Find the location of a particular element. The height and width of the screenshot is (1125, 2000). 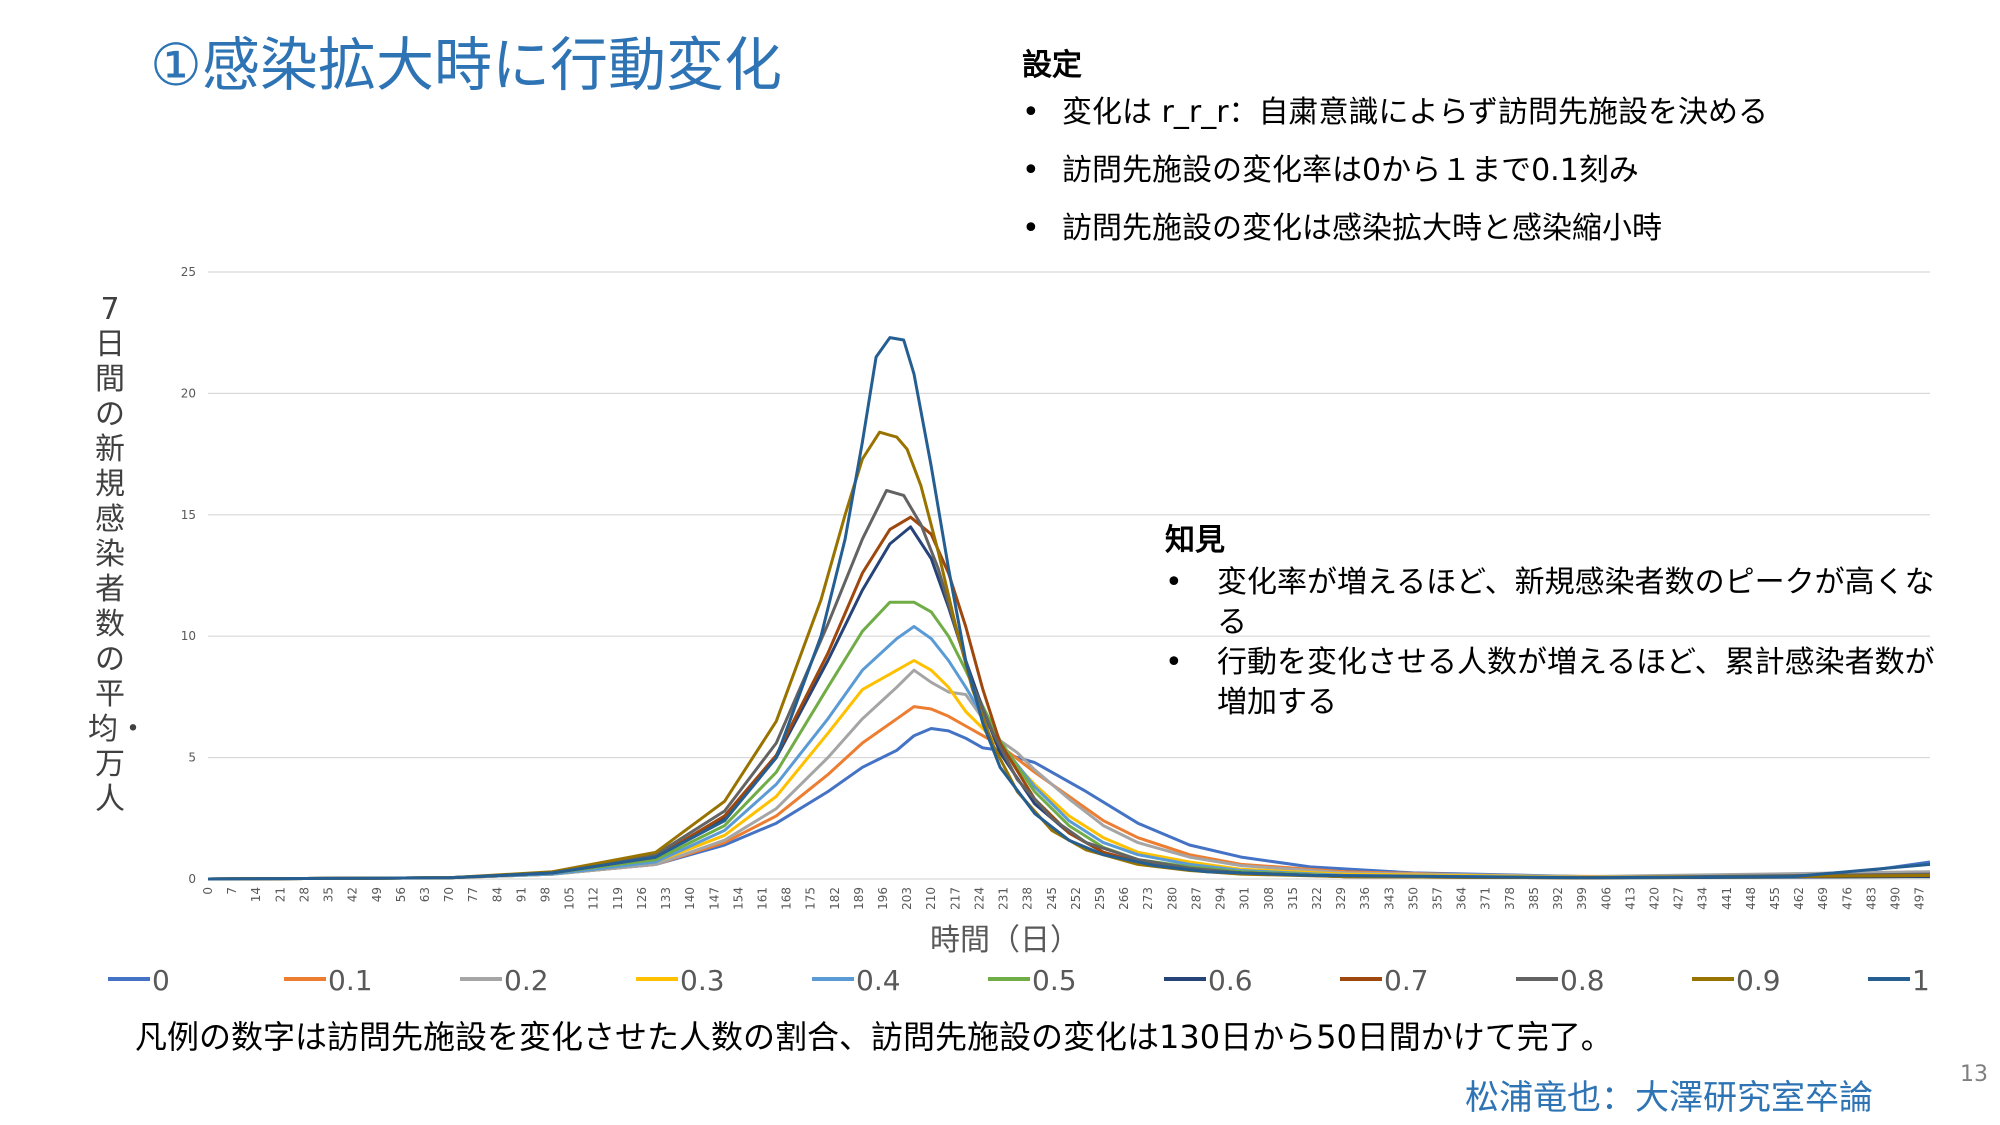

legend-label: 0.6 is located at coordinates (1230, 980).